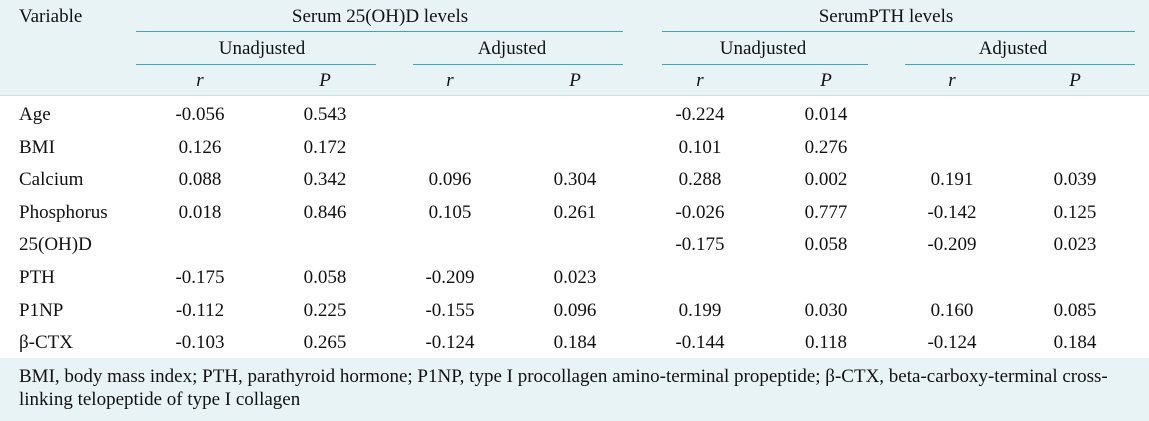 The width and height of the screenshot is (1149, 421). I want to click on table-cell: -0.112, so click(200, 310).